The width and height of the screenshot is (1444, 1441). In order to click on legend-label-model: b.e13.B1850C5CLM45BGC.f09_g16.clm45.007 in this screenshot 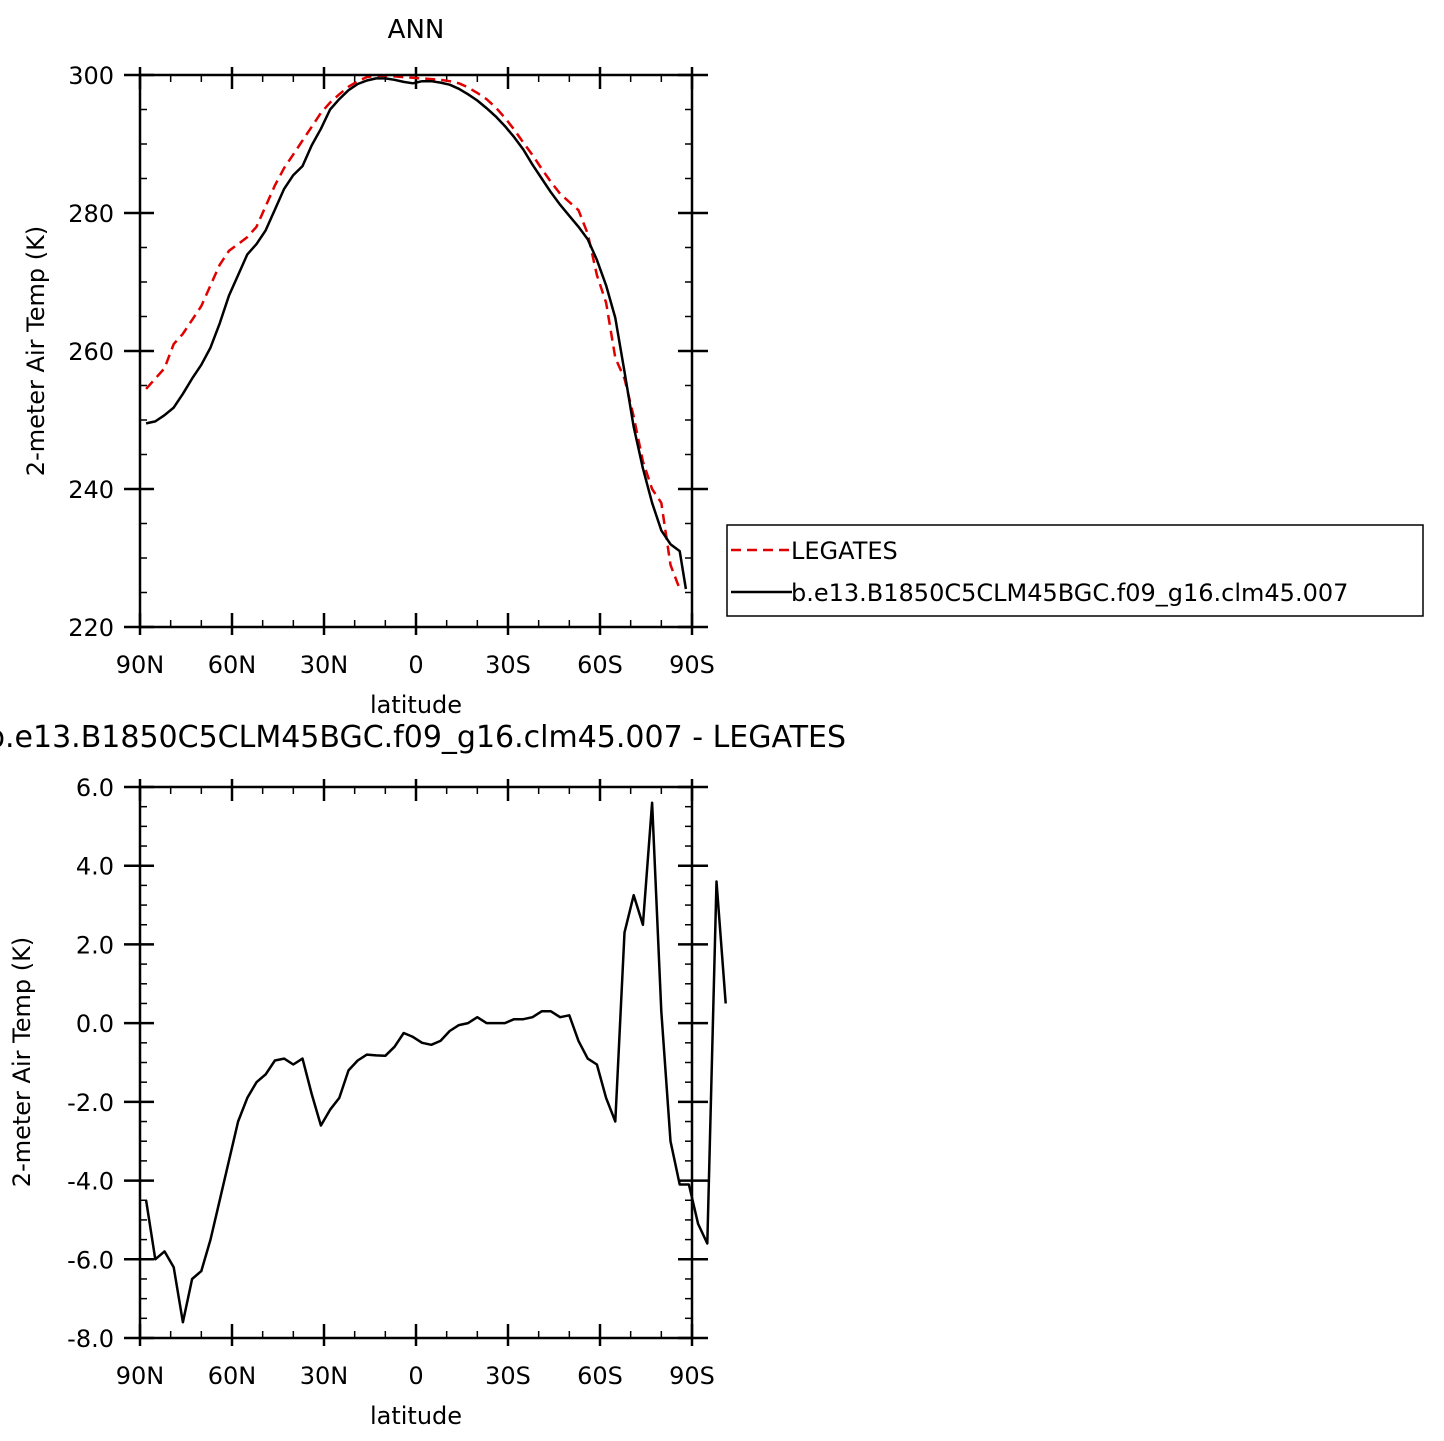, I will do `click(1069, 593)`.